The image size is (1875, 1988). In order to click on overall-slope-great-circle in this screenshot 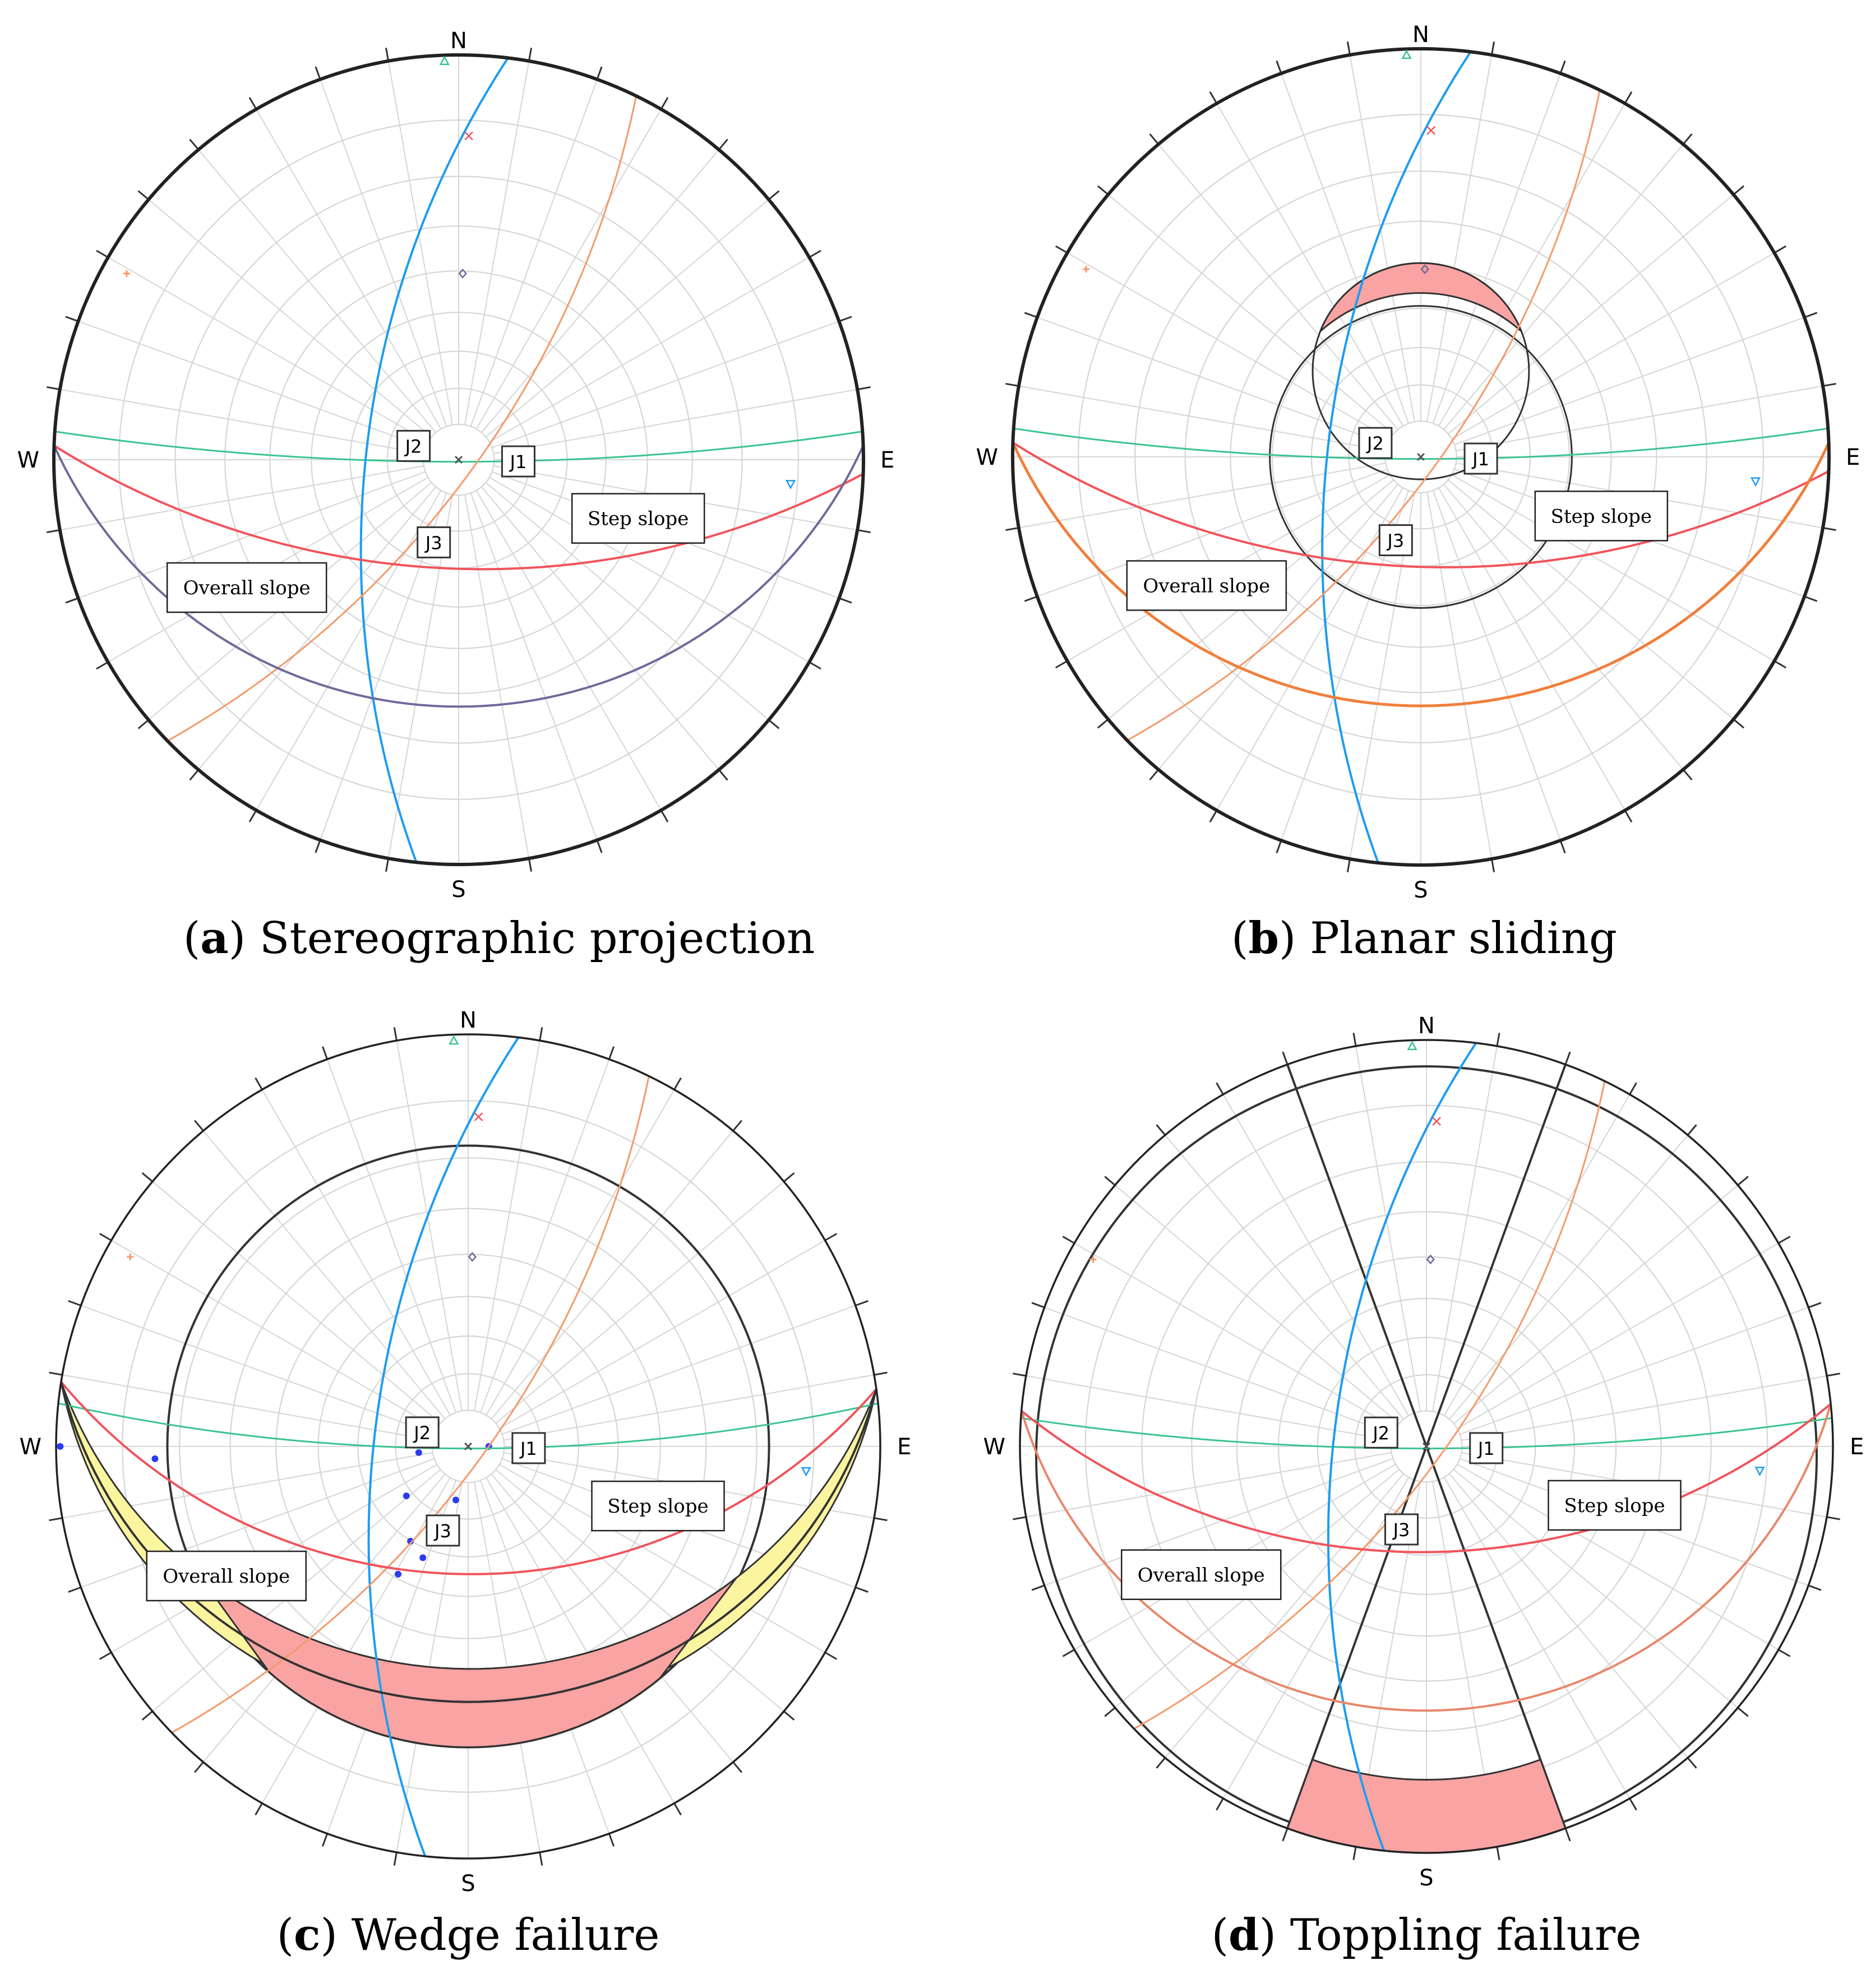, I will do `click(1421, 575)`.